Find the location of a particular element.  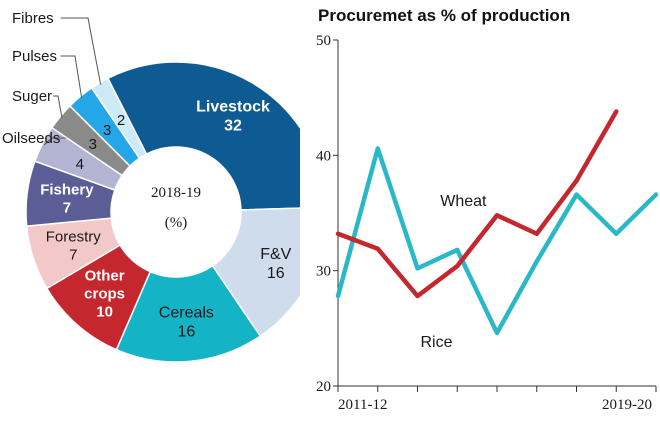

x-tick-label-first: 2011-12 is located at coordinates (362, 405).